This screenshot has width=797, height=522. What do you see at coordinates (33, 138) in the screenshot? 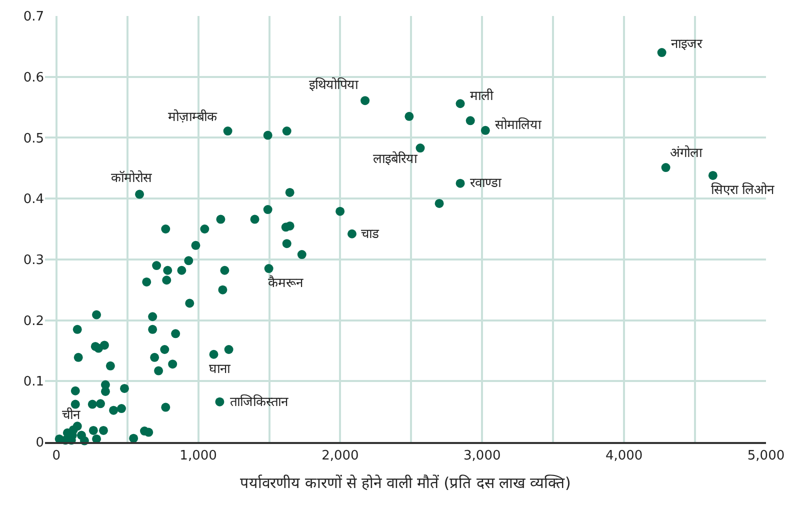
I see `y-tick-label: 0.5` at bounding box center [33, 138].